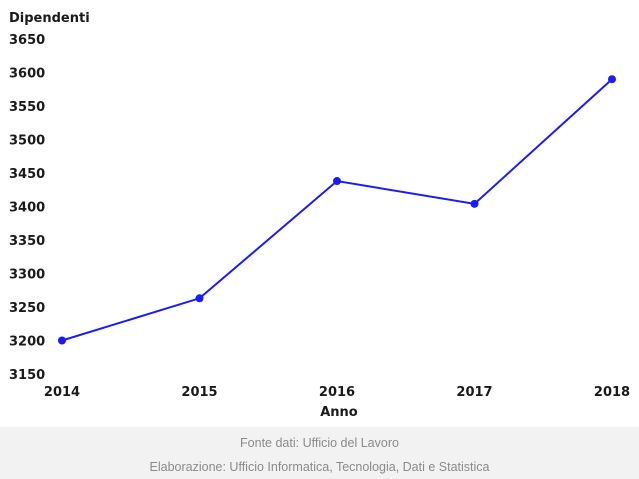 The height and width of the screenshot is (479, 639). What do you see at coordinates (339, 412) in the screenshot?
I see `x-axis-title: Anno` at bounding box center [339, 412].